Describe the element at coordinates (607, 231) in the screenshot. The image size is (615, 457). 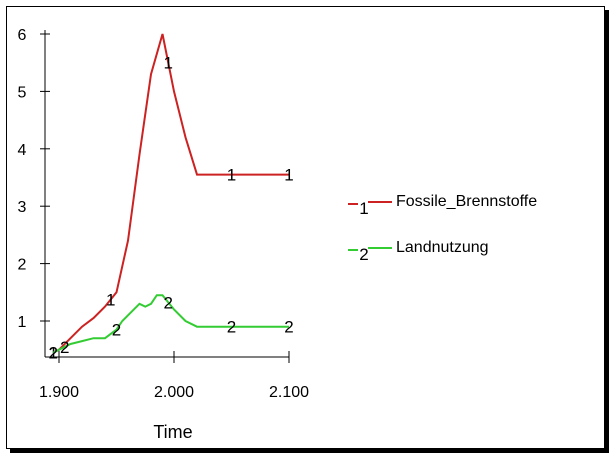
I see `frame-shadow-right` at that location.